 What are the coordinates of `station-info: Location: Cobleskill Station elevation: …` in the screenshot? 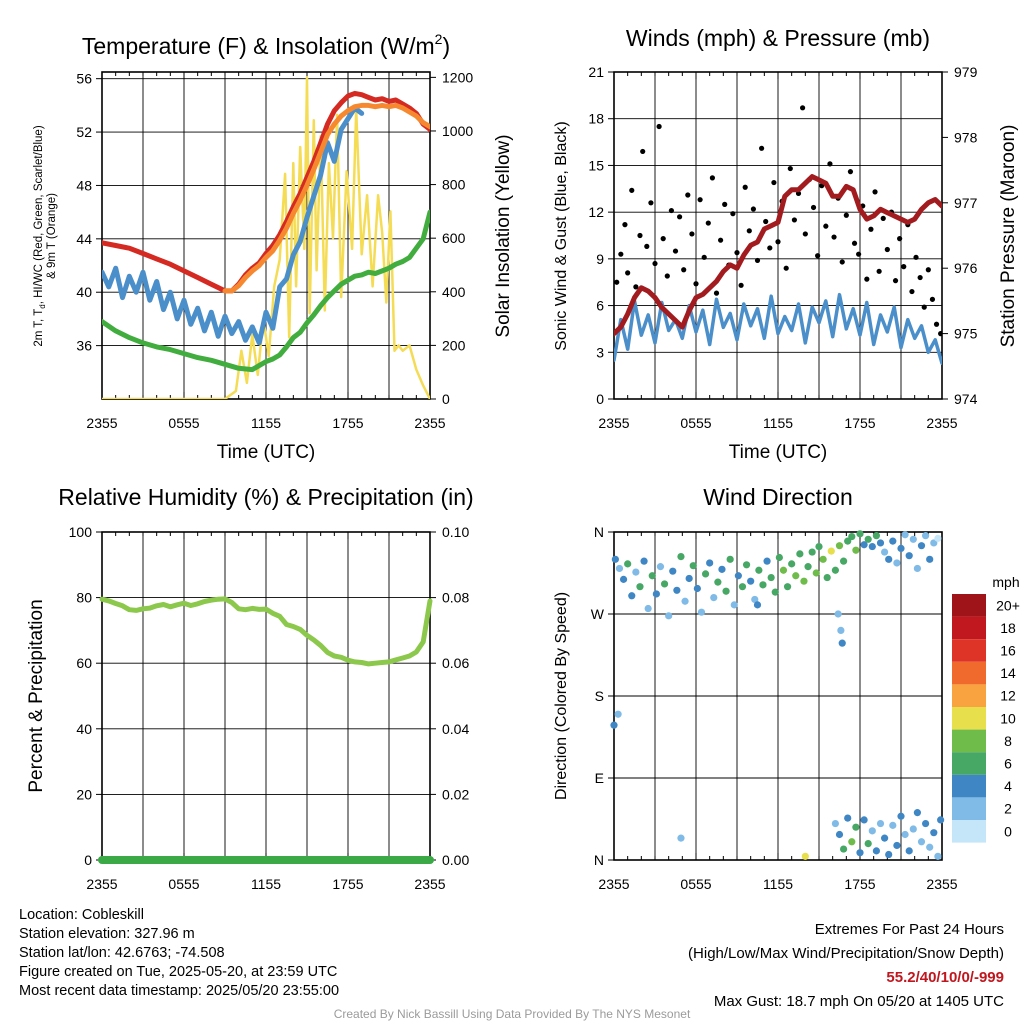 It's located at (179, 953).